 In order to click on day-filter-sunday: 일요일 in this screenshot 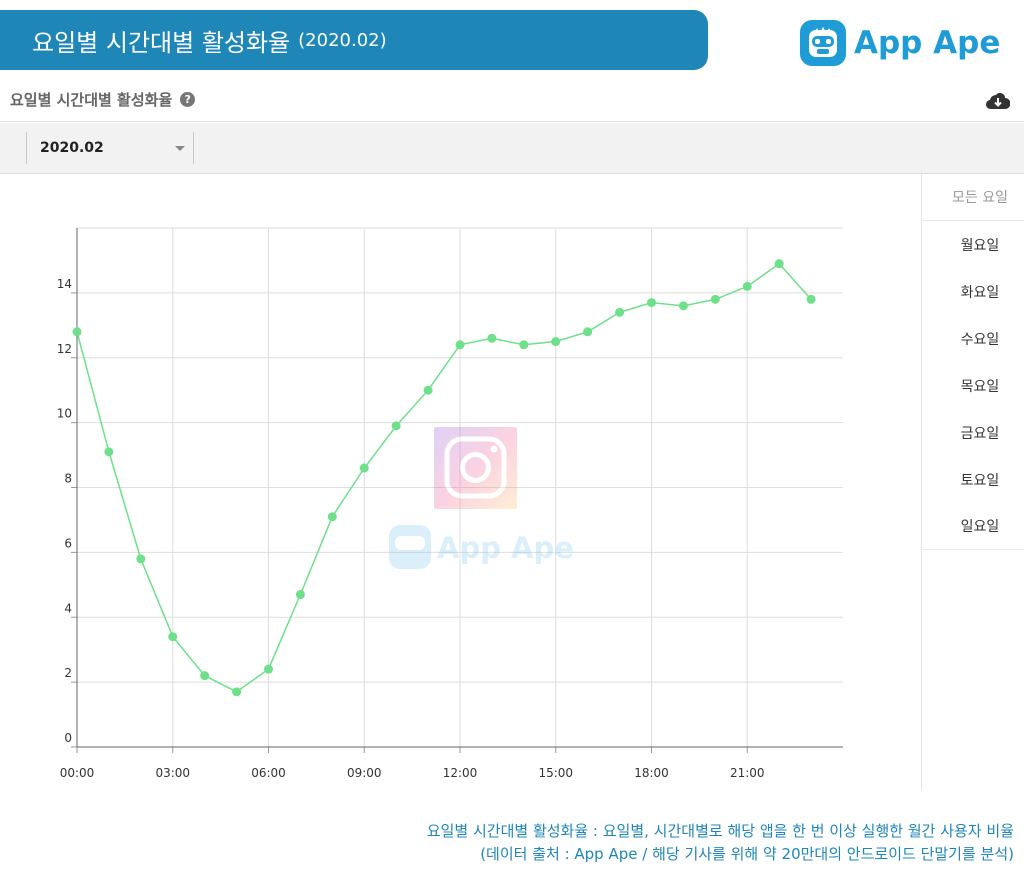, I will do `click(973, 526)`.